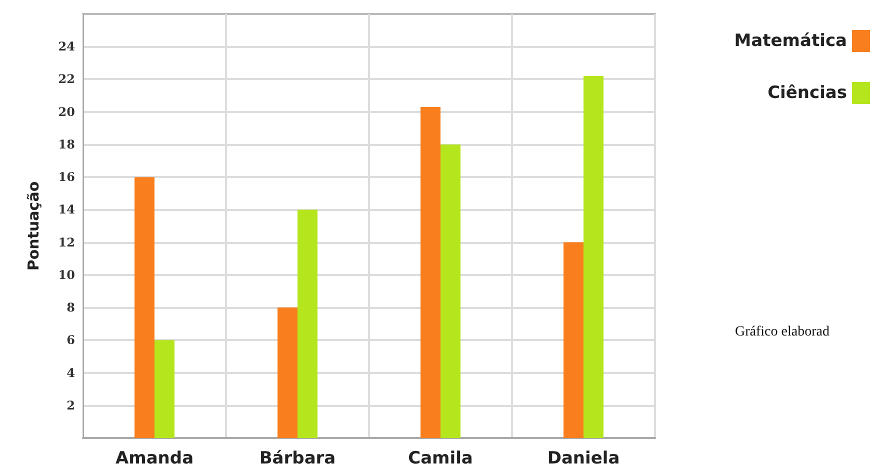 This screenshot has width=880, height=475. Describe the element at coordinates (66, 242) in the screenshot. I see `y-tick-label: 12` at that location.